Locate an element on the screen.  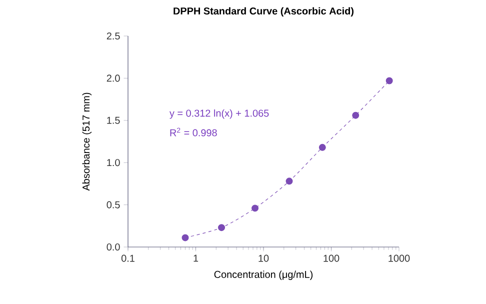
x-tick-label: 100 is located at coordinates (332, 258).